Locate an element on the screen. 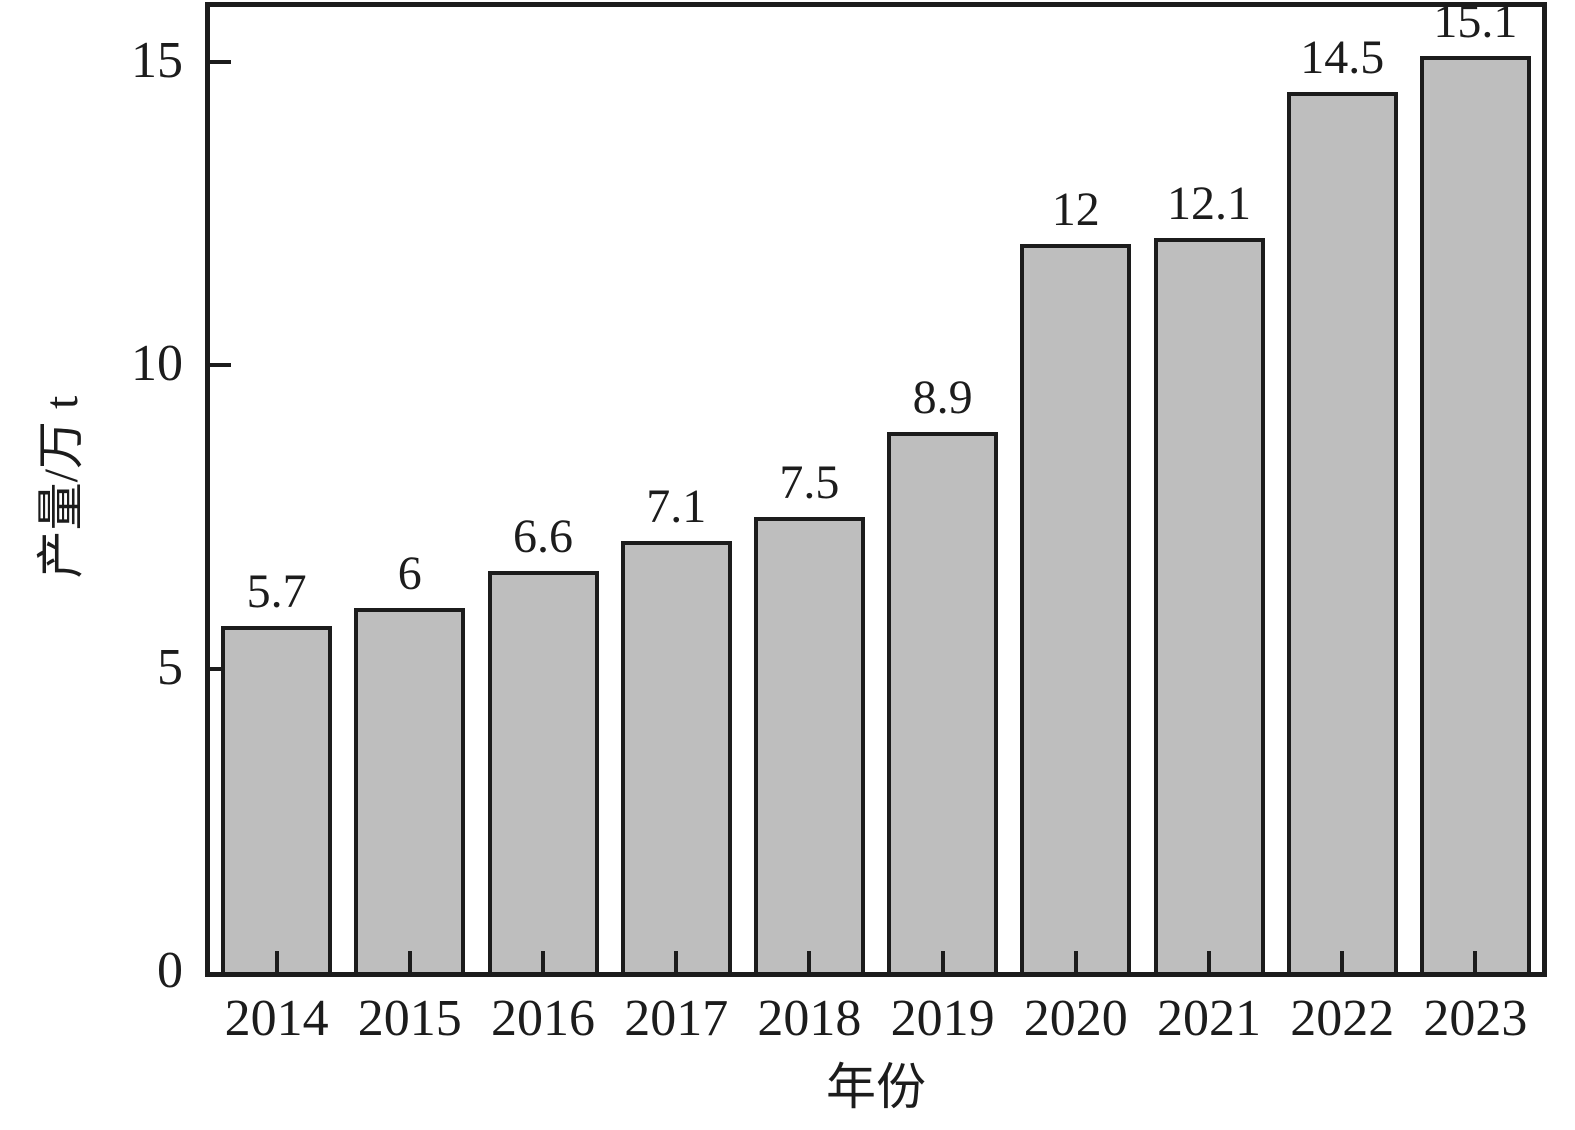 The image size is (1575, 1130). x-tick-label-2019: 2019 is located at coordinates (942, 1018).